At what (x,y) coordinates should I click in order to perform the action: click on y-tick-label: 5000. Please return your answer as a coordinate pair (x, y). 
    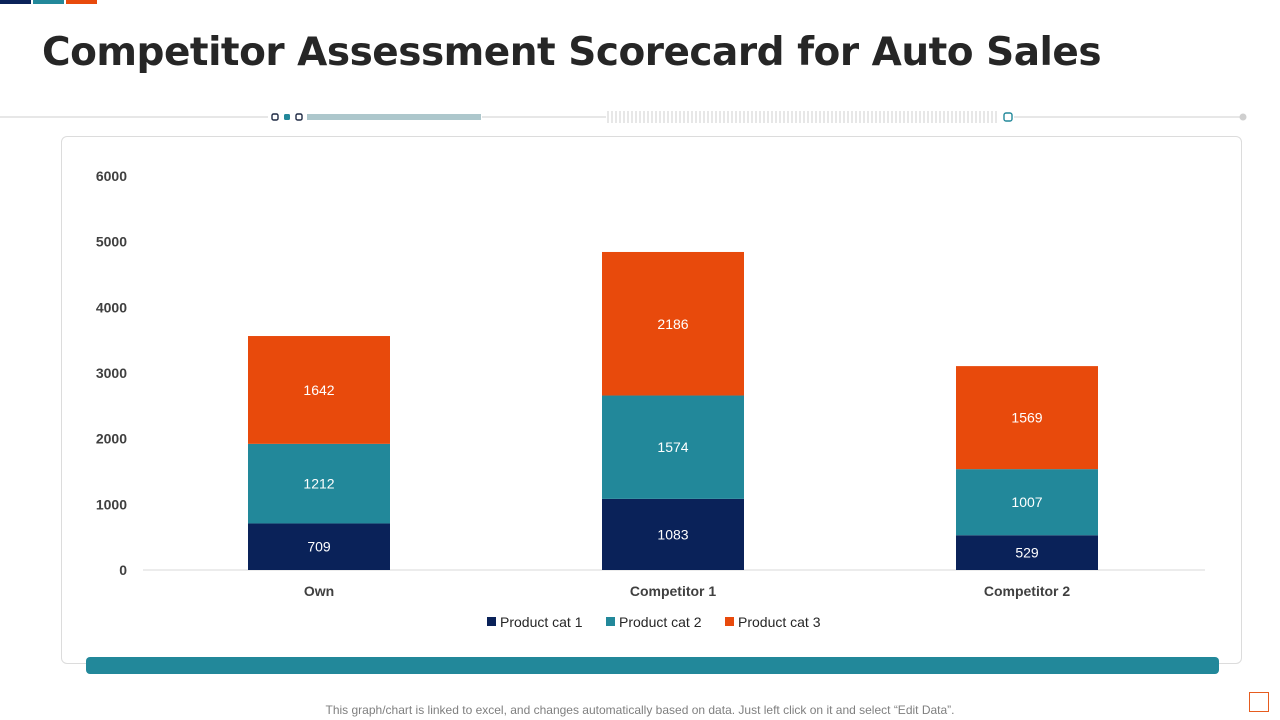
    Looking at the image, I should click on (111, 242).